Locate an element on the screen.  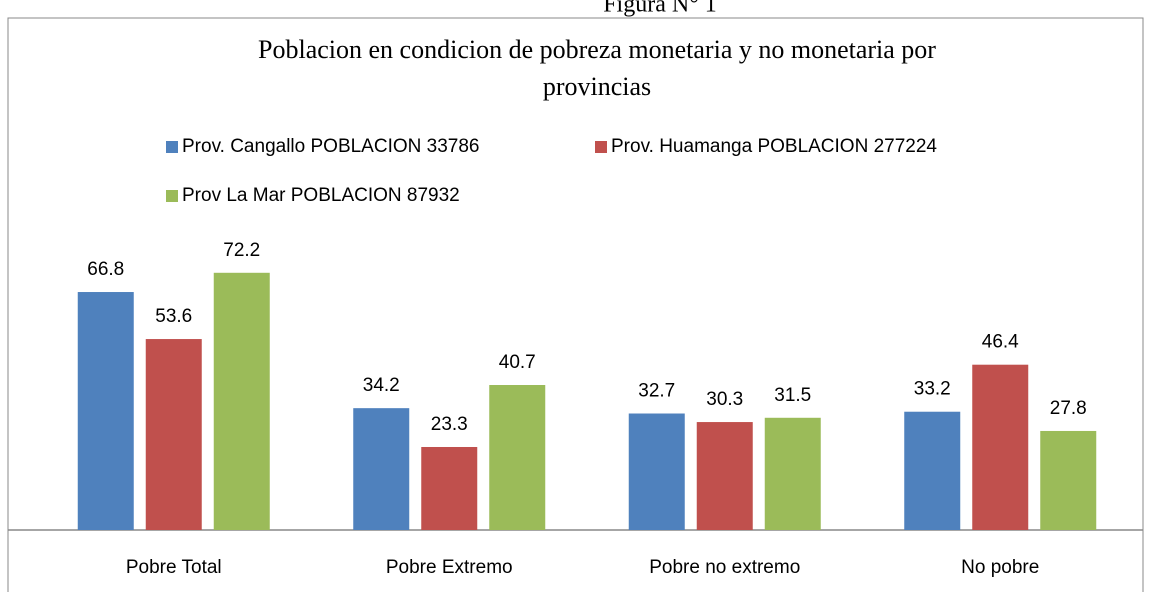
data-label: 53.6 is located at coordinates (173, 316).